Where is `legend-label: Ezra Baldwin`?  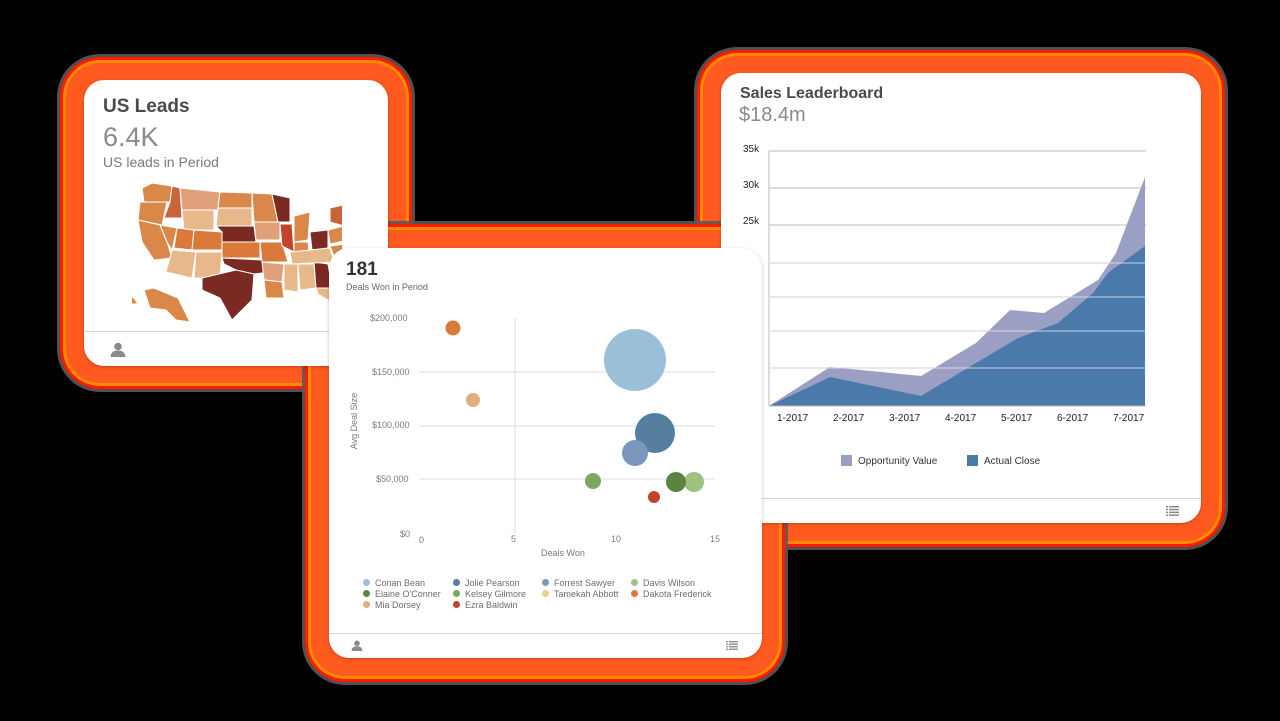 legend-label: Ezra Baldwin is located at coordinates (491, 605).